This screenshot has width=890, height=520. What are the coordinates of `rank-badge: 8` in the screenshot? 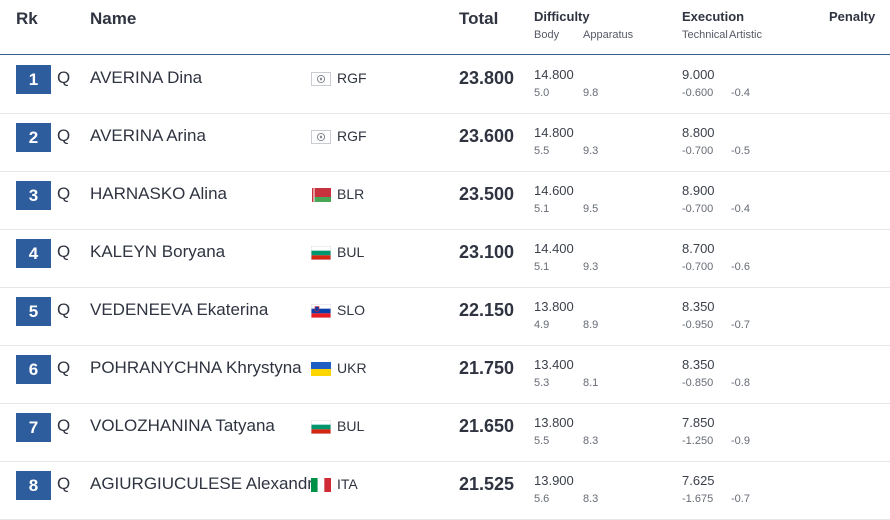 It's located at (33, 485).